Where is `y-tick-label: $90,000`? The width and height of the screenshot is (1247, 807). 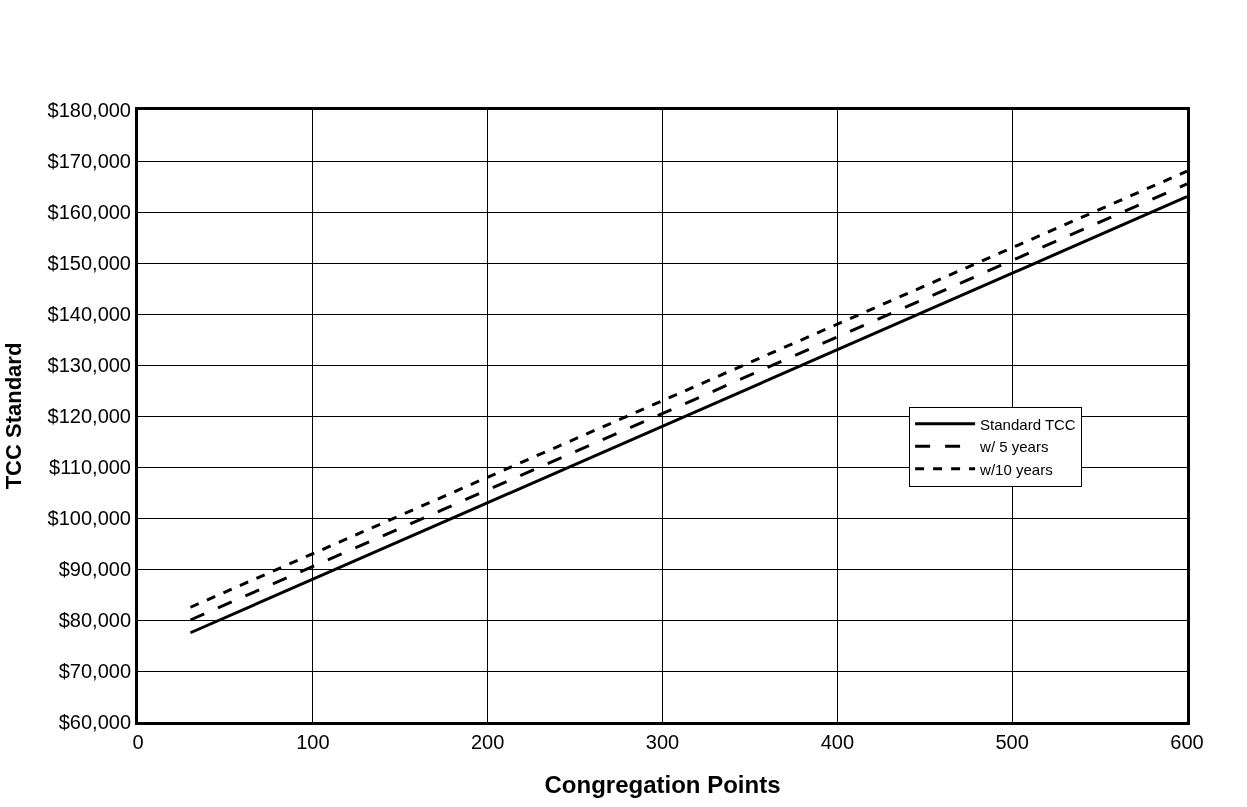 y-tick-label: $90,000 is located at coordinates (94, 569).